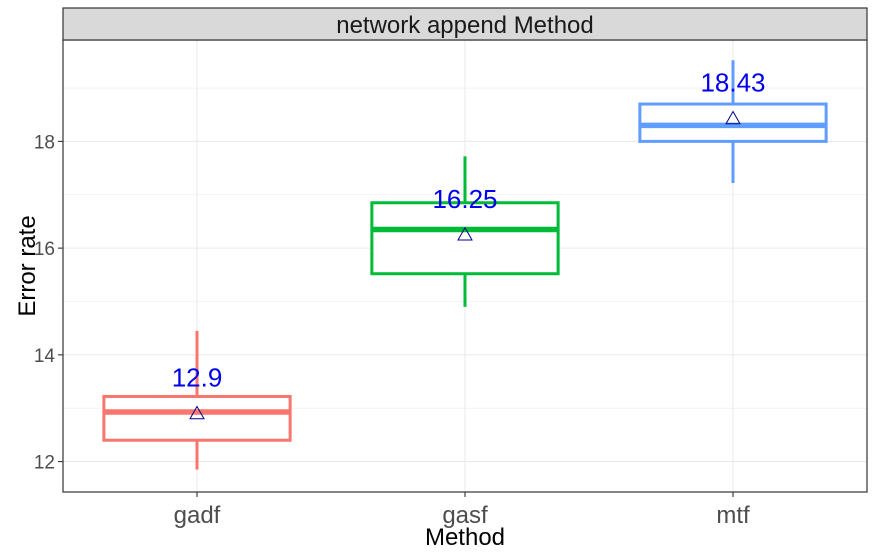 Image resolution: width=875 pixels, height=556 pixels. I want to click on x-tick-label: mtf, so click(733, 515).